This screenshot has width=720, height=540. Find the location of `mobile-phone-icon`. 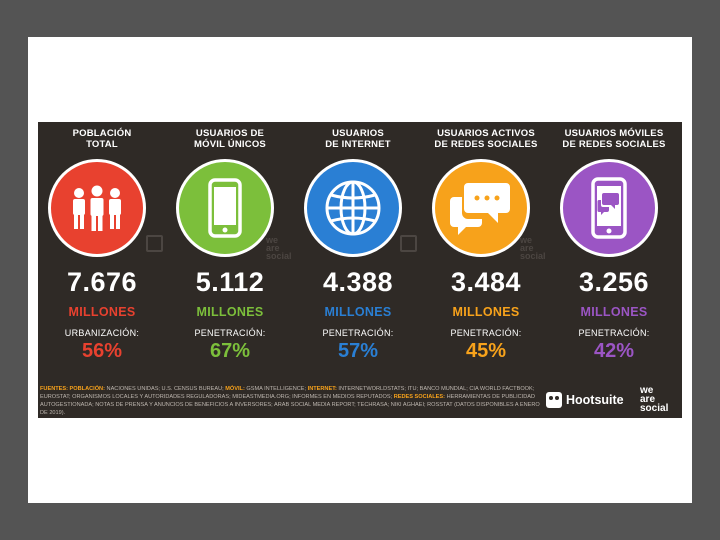

mobile-phone-icon is located at coordinates (225, 208).